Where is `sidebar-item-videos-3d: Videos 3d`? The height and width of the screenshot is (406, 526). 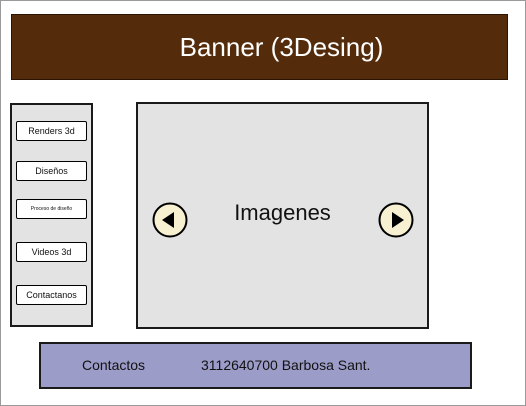
sidebar-item-videos-3d: Videos 3d is located at coordinates (51, 252).